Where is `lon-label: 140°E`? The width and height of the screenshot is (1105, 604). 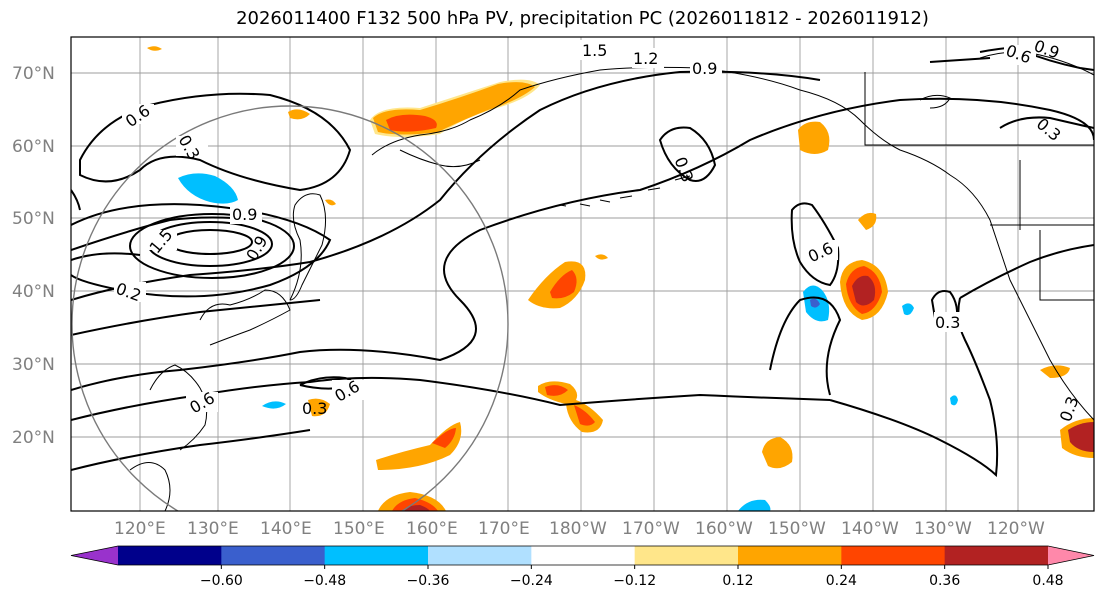 lon-label: 140°E is located at coordinates (286, 529).